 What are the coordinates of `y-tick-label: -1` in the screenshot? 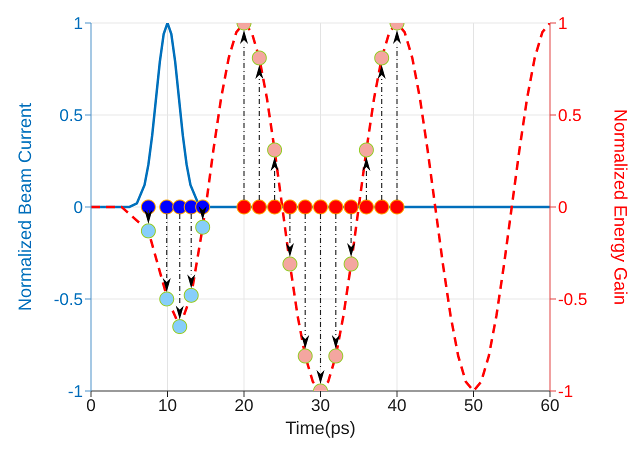 It's located at (75, 392).